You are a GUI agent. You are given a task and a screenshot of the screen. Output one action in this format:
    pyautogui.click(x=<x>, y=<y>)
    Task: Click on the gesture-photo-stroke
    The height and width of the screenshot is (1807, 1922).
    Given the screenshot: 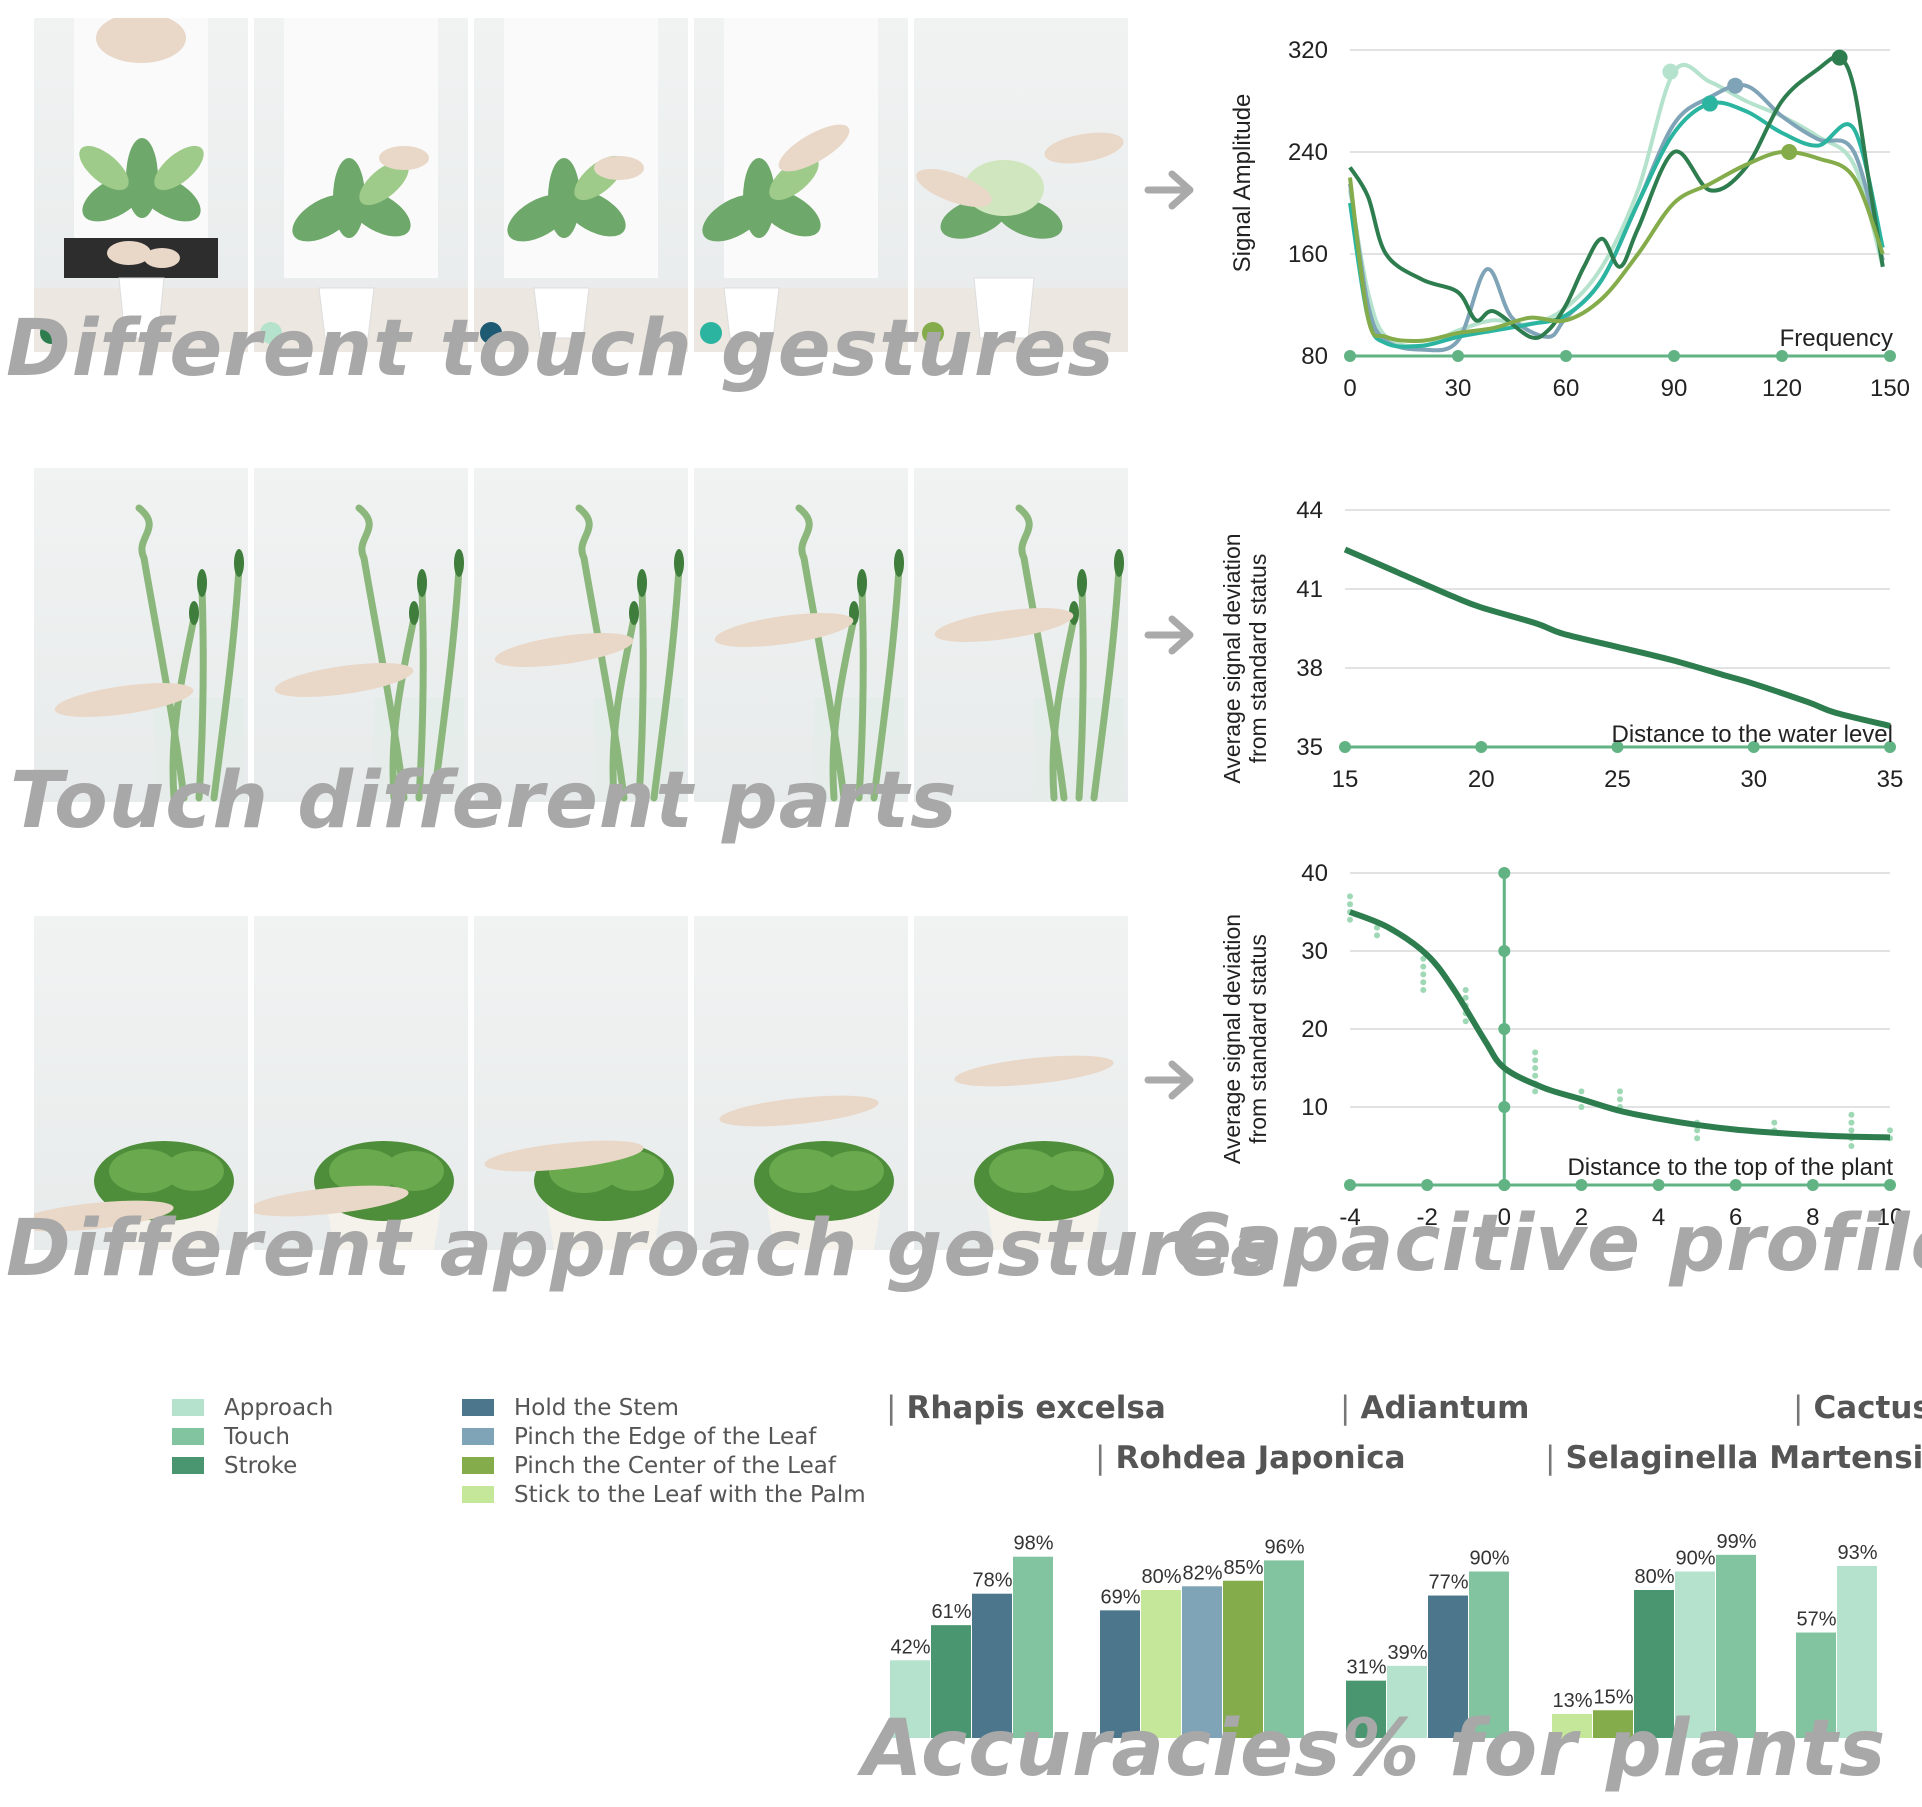 What is the action you would take?
    pyautogui.click(x=801, y=185)
    